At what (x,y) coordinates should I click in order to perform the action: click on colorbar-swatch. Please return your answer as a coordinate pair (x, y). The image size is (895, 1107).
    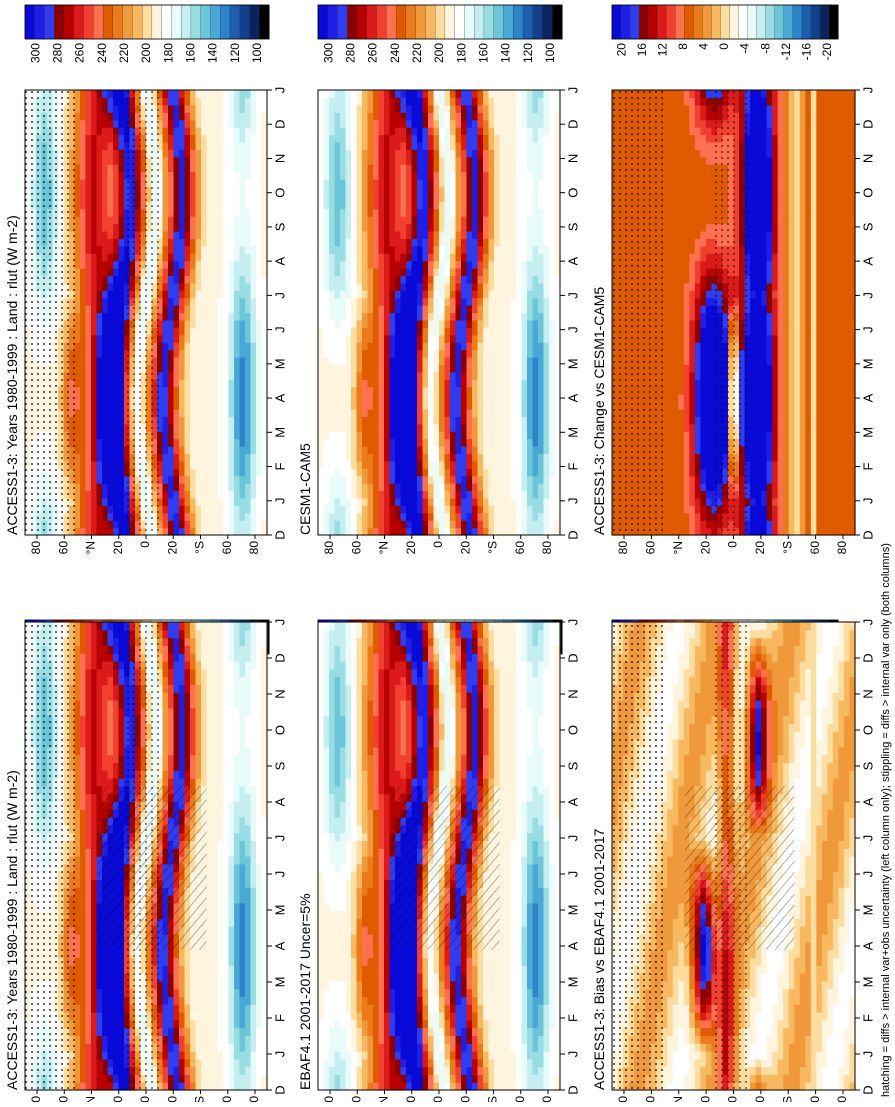
    Looking at the image, I should click on (50, 22).